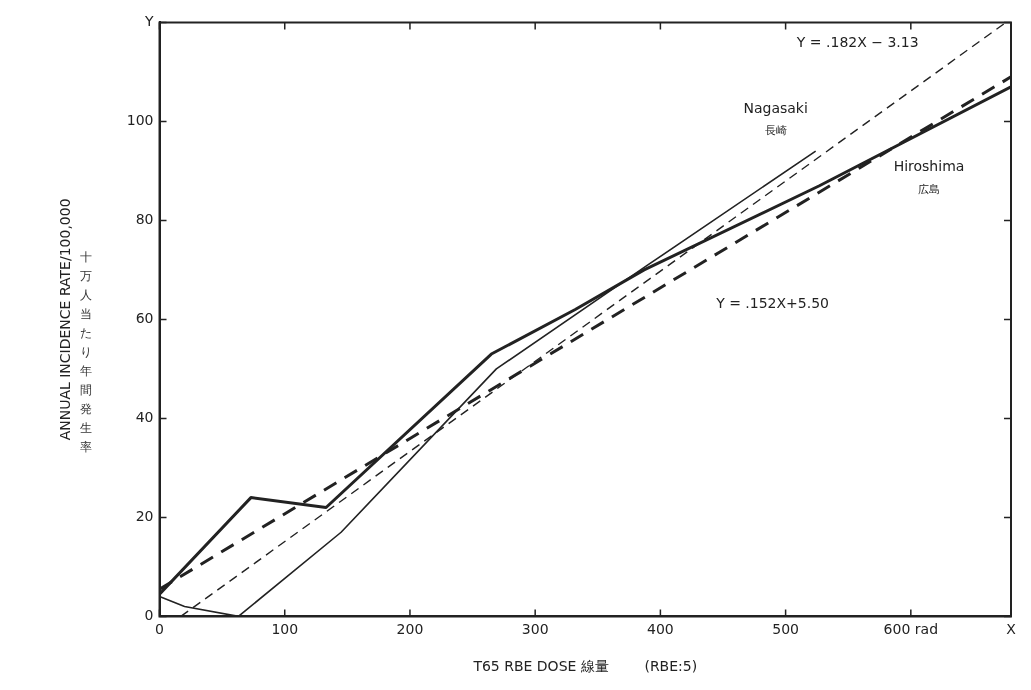  I want to click on y-tick-label: 100, so click(140, 120).